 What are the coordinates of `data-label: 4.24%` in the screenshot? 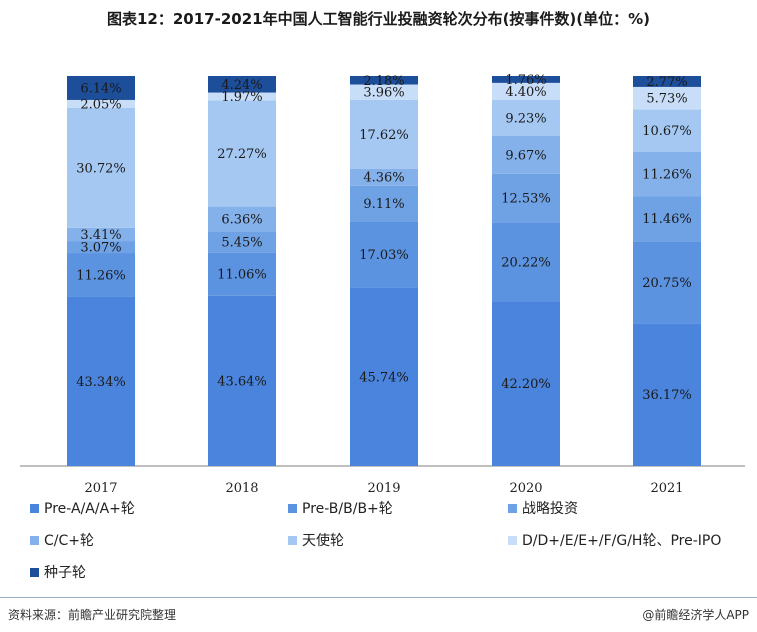 It's located at (241, 85).